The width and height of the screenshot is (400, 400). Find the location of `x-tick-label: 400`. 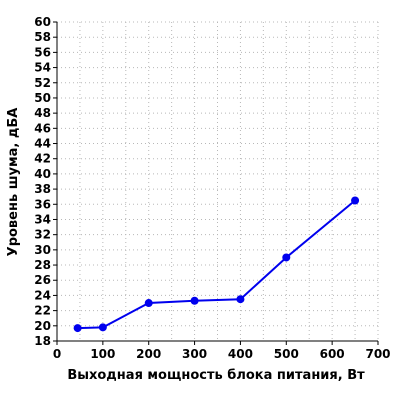

x-tick-label: 400 is located at coordinates (240, 354).